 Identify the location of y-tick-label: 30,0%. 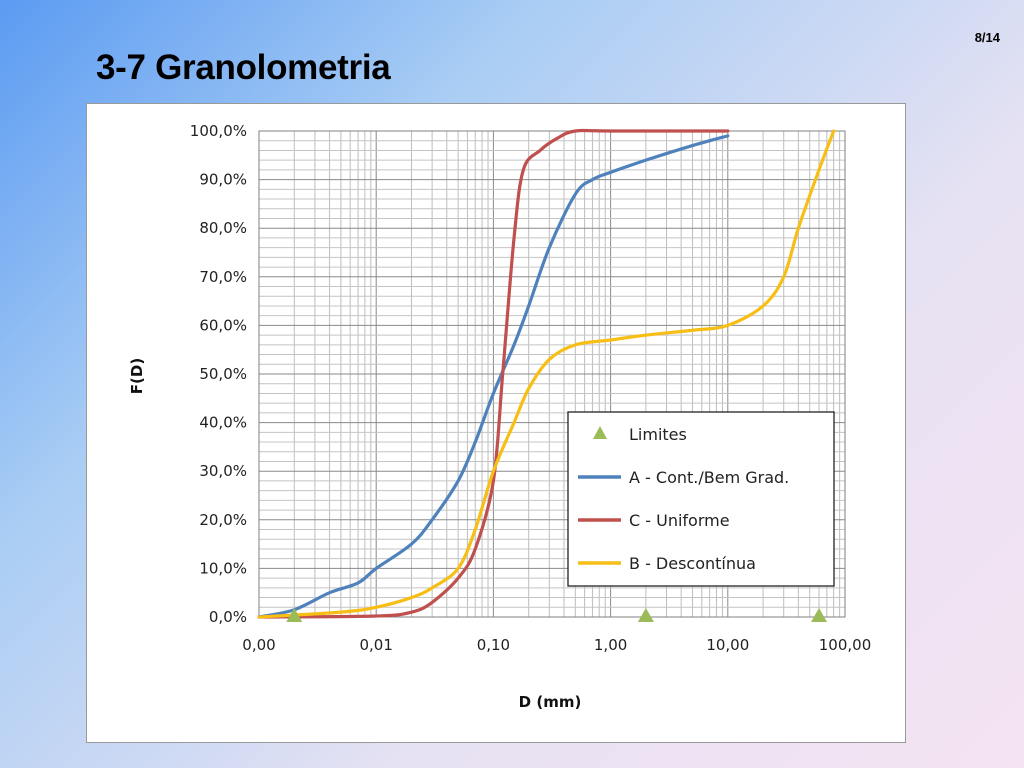
(223, 471).